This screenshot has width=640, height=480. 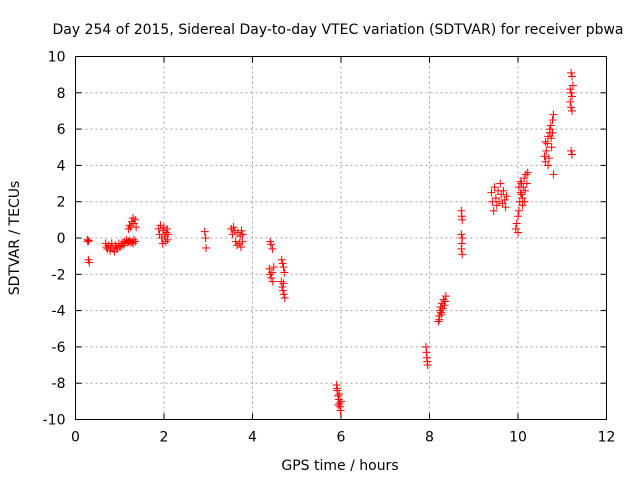 I want to click on x-axis-label: GPS time / hours, so click(x=339, y=466).